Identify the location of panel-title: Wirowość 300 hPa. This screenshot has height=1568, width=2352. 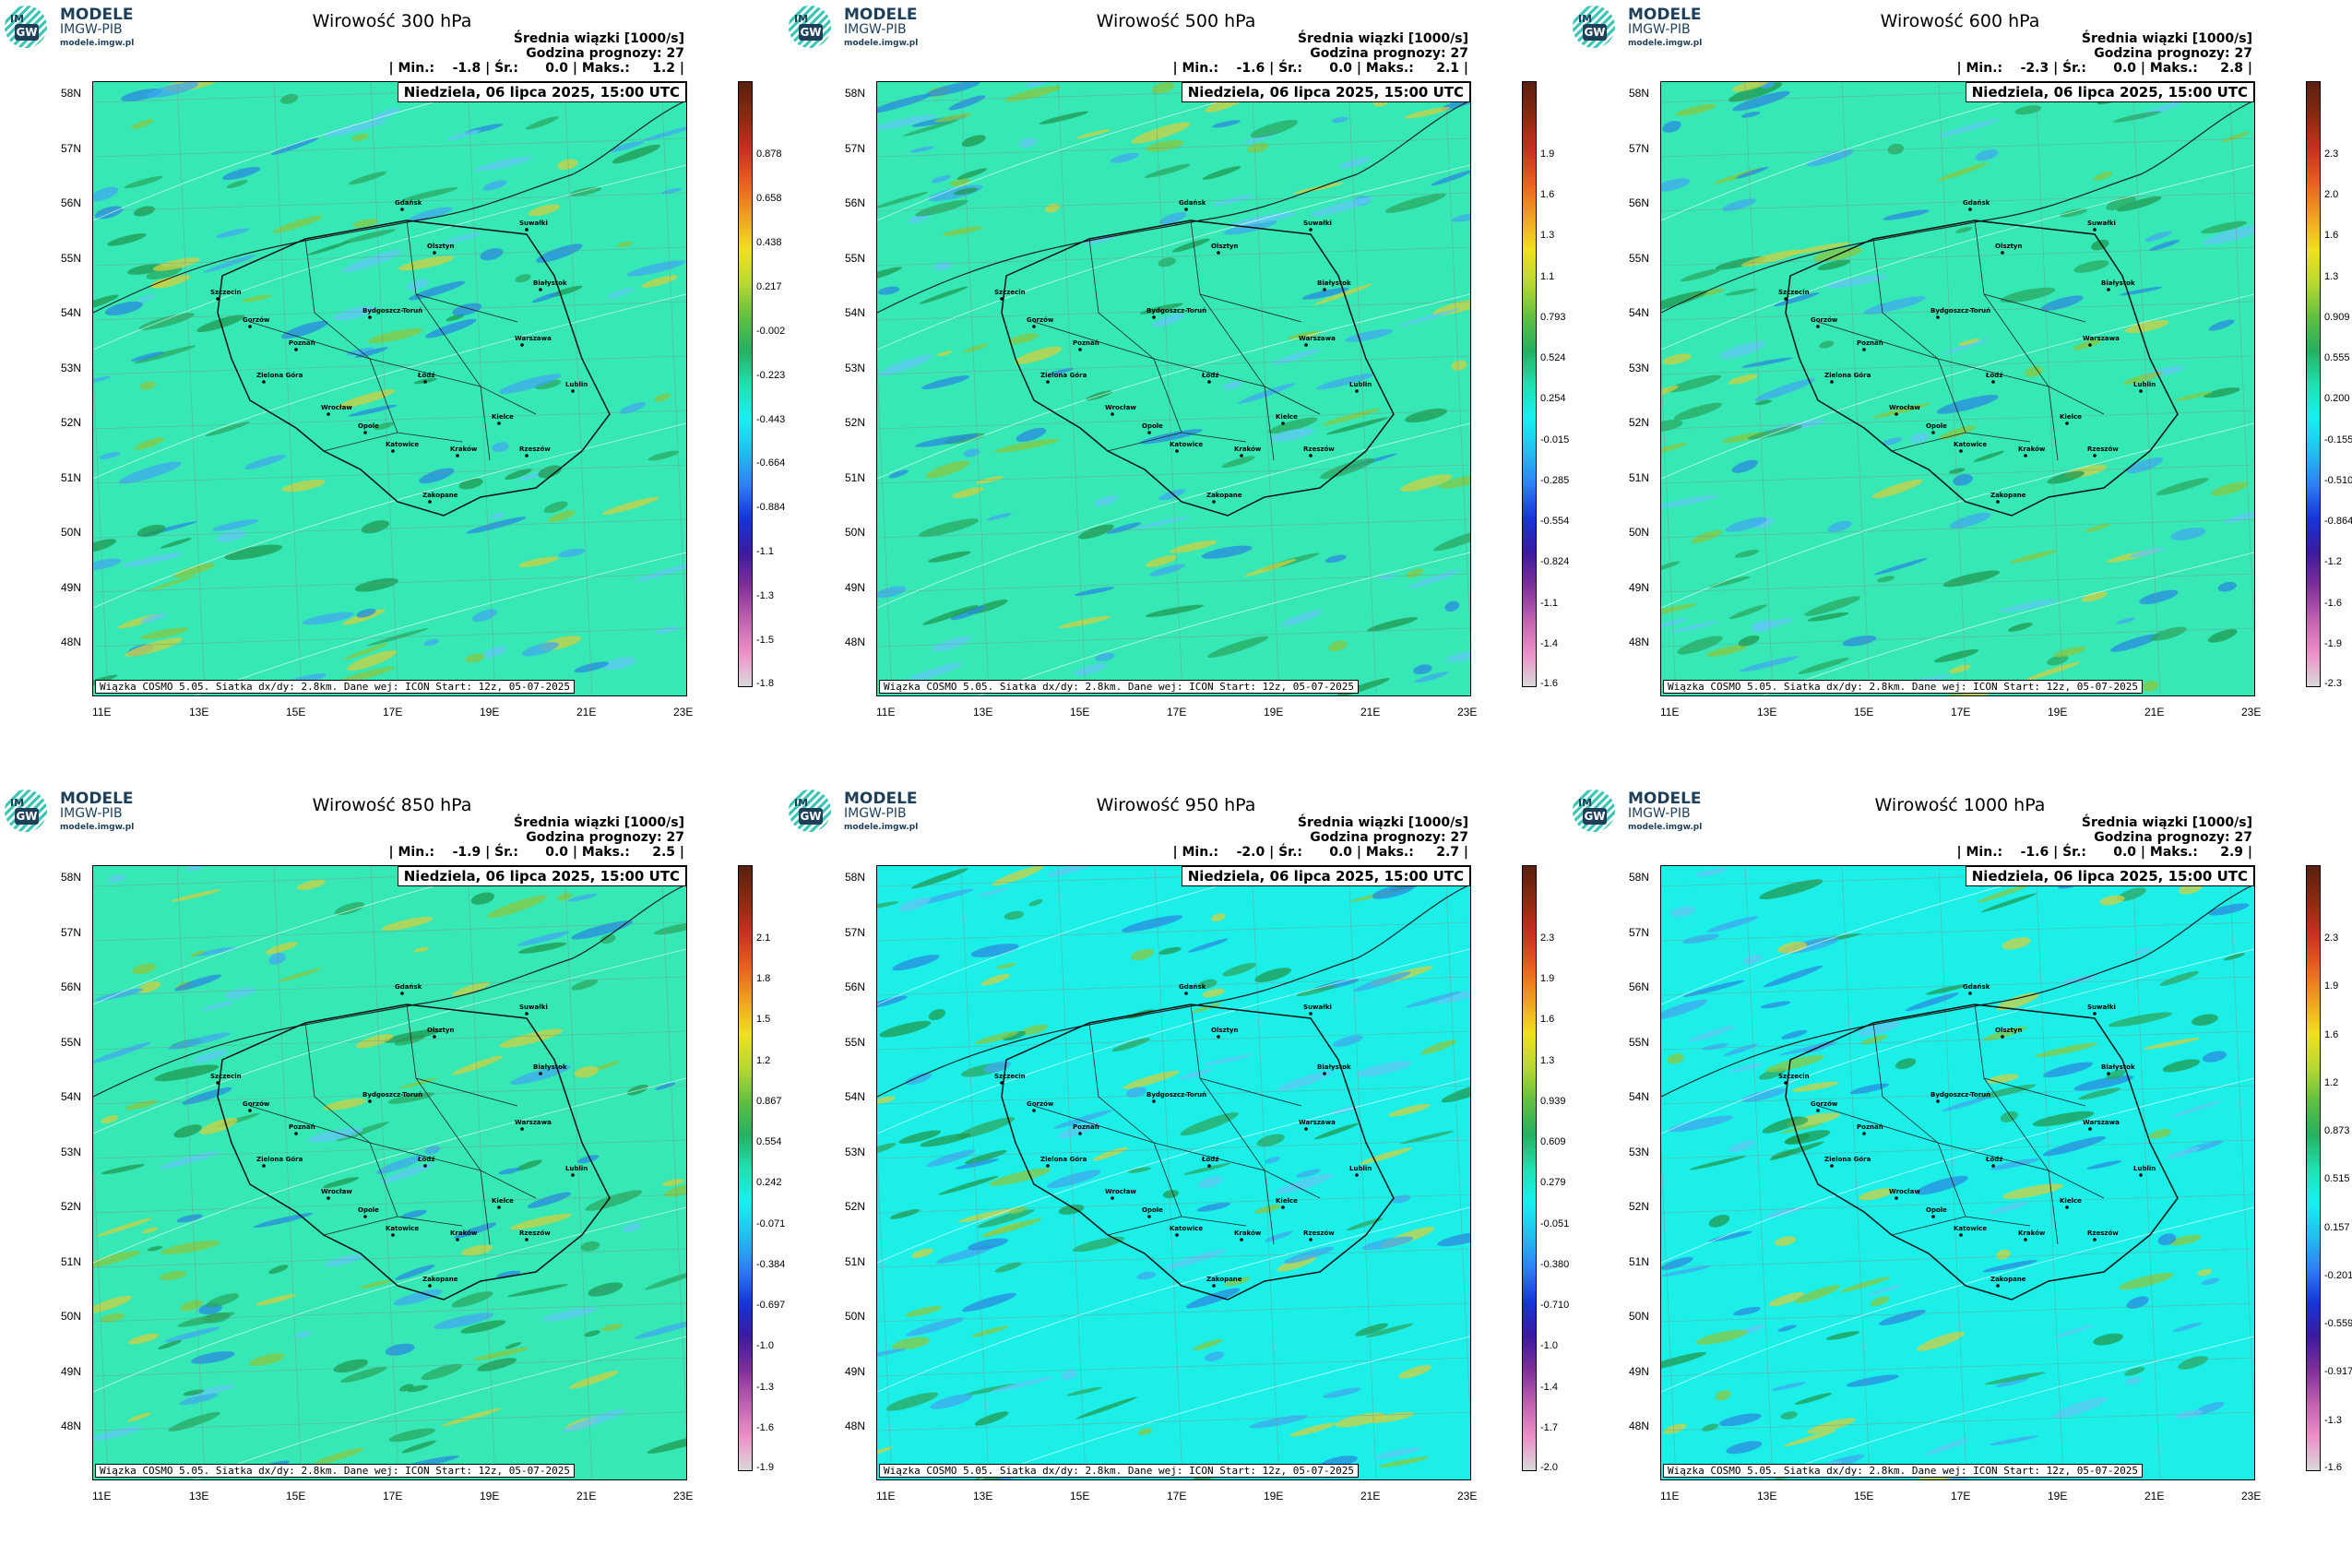
(392, 21).